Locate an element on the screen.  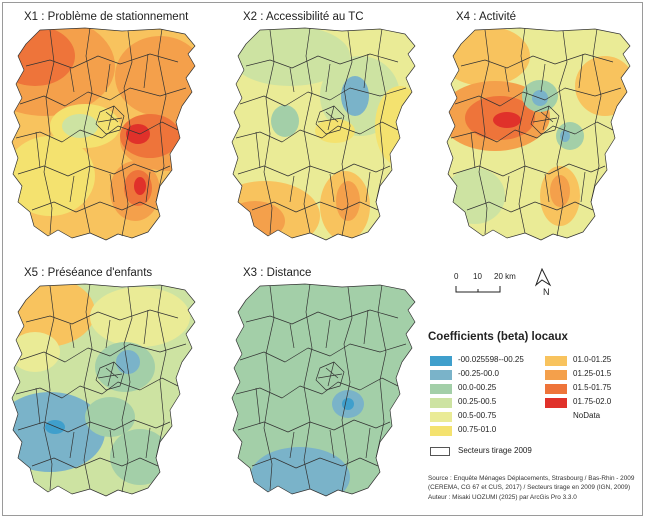
legend-label-nodata: NoData is located at coordinates (587, 415).